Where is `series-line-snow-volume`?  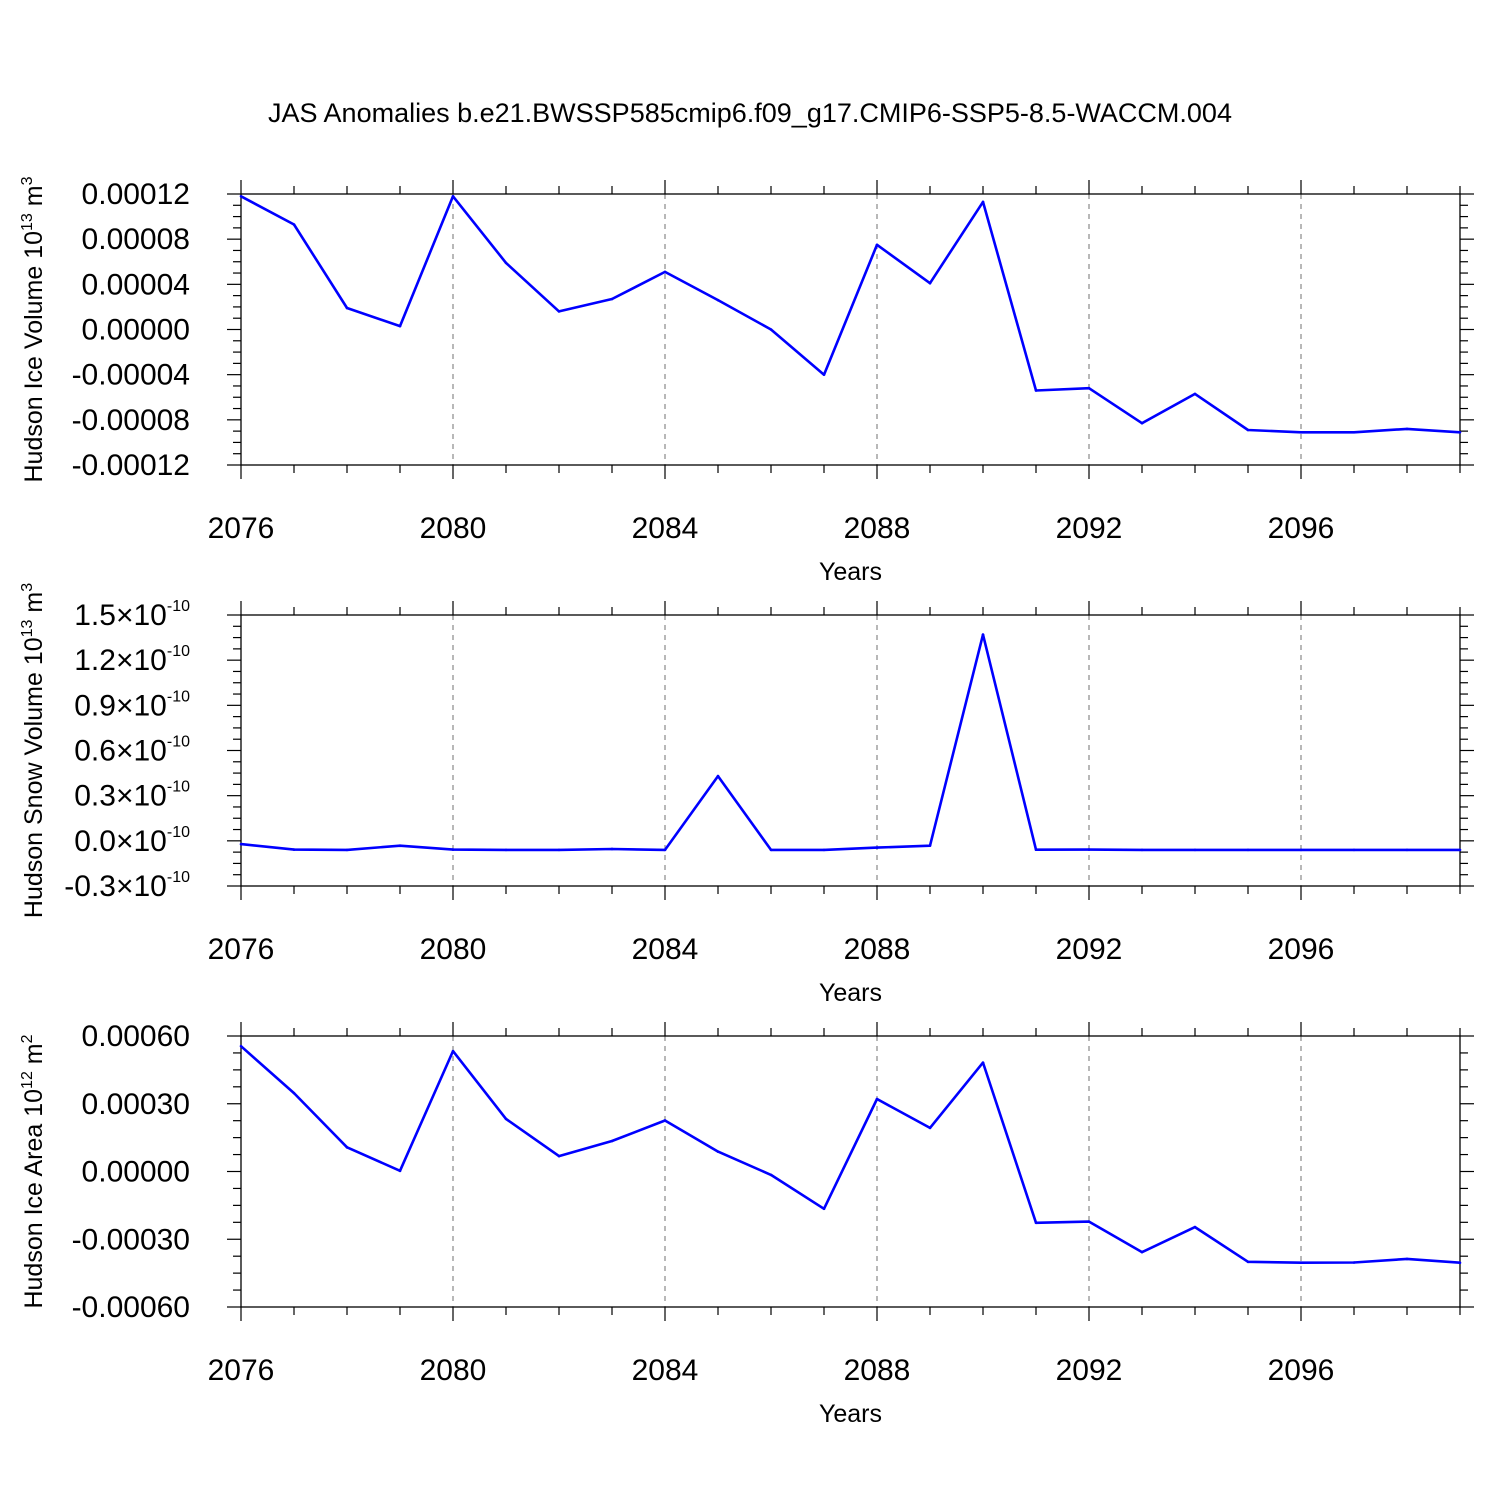
series-line-snow-volume is located at coordinates (850, 742).